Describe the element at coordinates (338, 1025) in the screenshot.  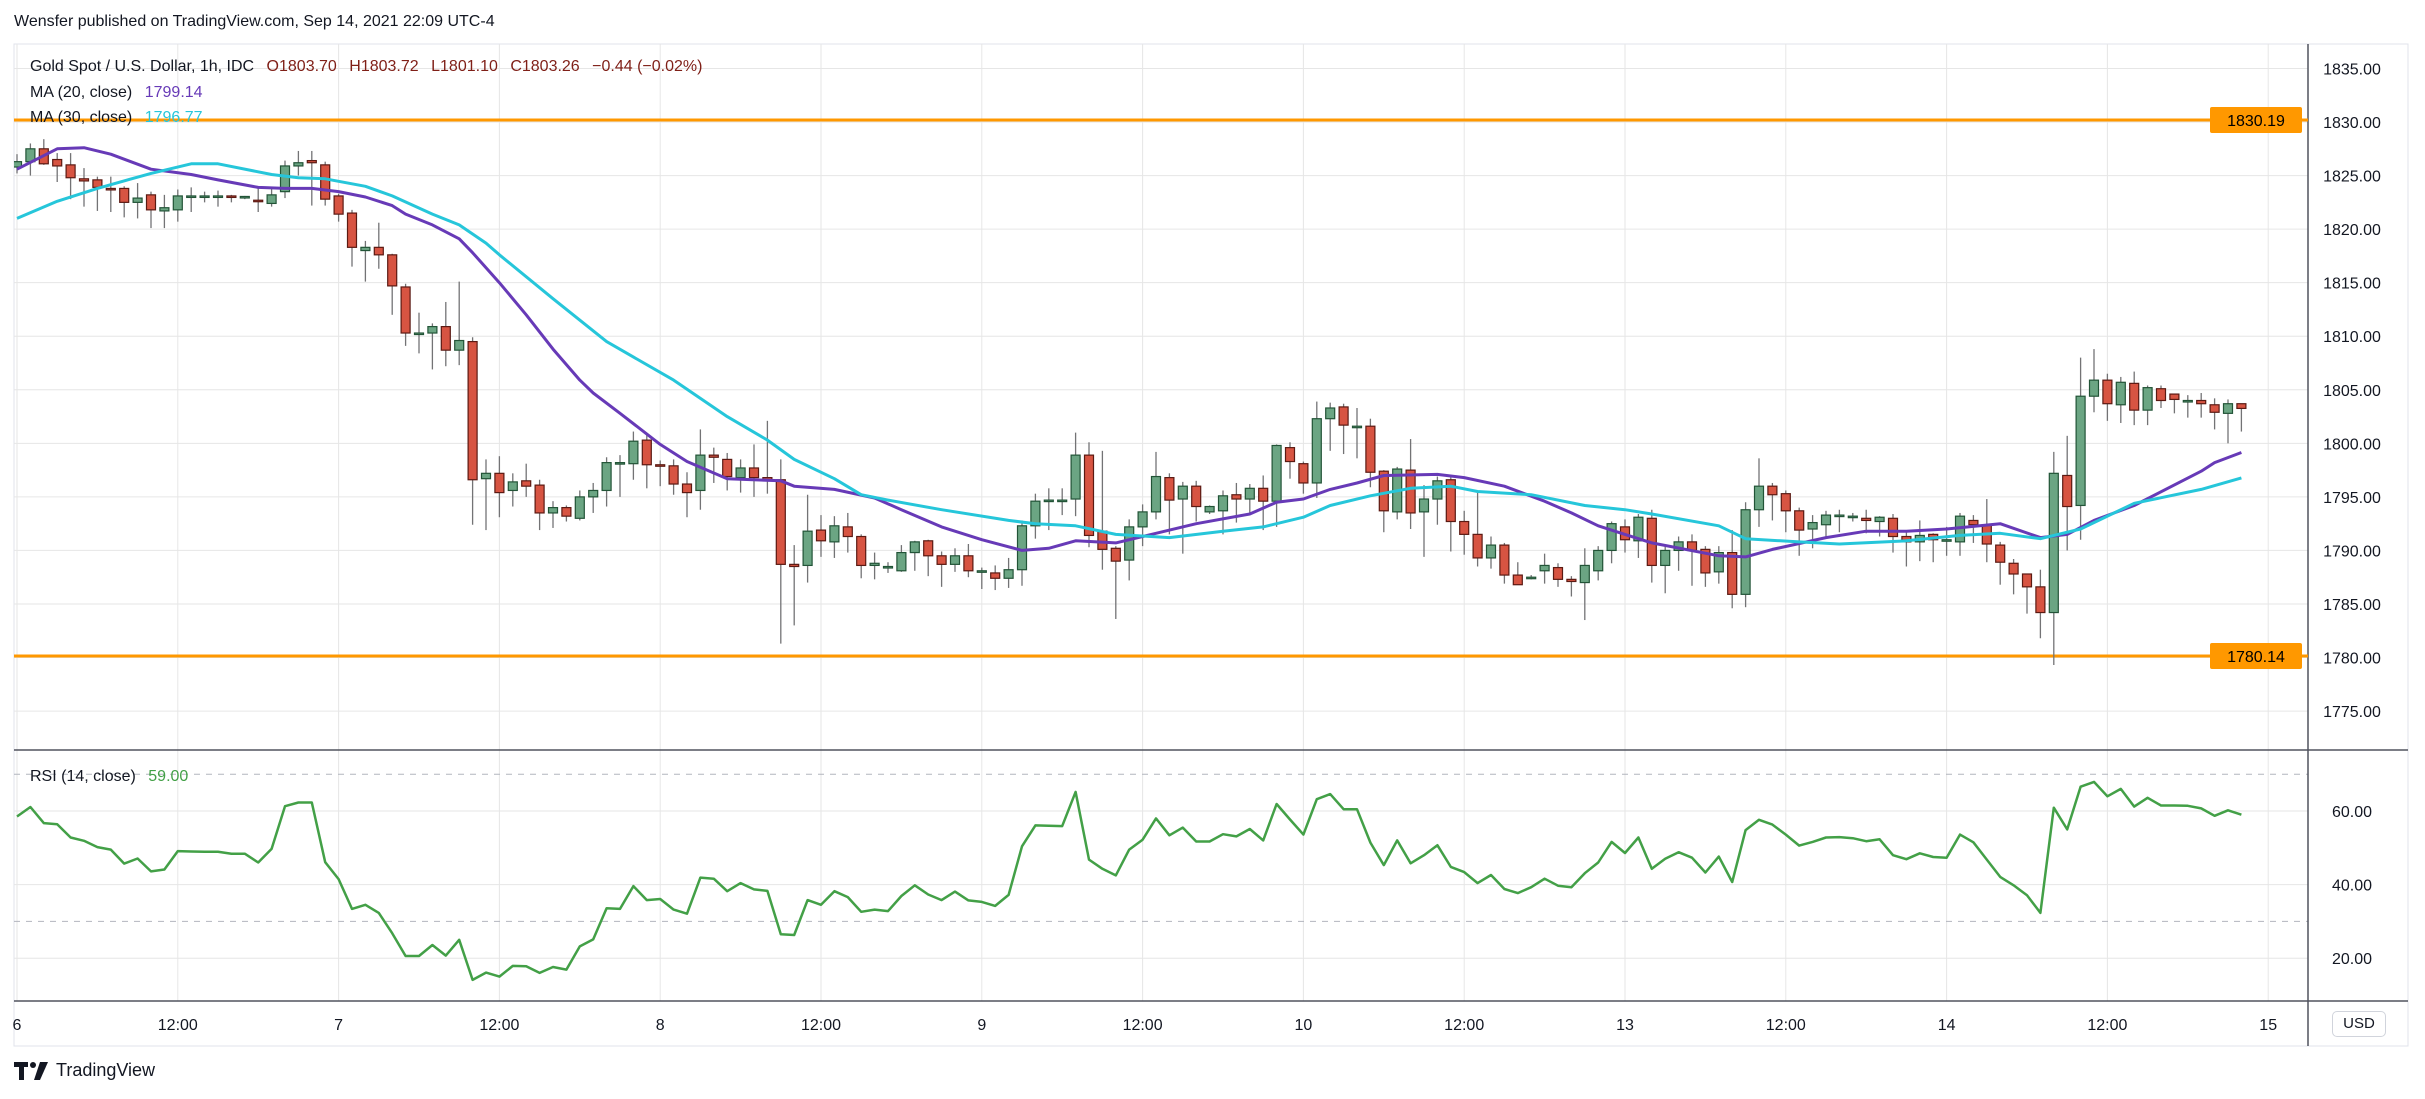
I see `time-tick-label: 7` at that location.